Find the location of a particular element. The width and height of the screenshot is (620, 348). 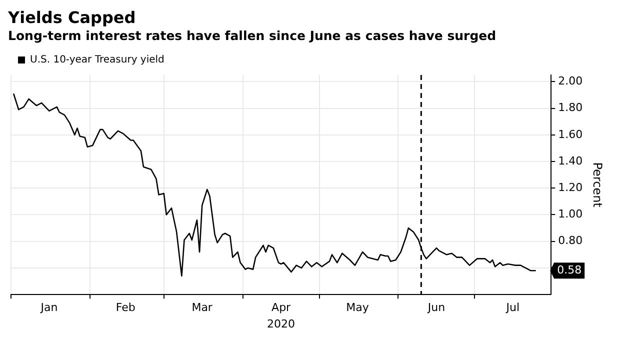

legend-label: U.S. 10-year Treasury yield is located at coordinates (97, 60).